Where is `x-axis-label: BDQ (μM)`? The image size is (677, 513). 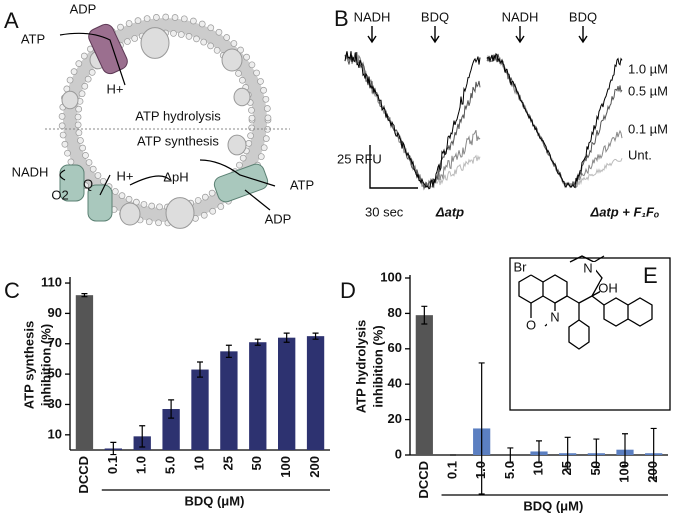 x-axis-label: BDQ (μM) is located at coordinates (553, 505).